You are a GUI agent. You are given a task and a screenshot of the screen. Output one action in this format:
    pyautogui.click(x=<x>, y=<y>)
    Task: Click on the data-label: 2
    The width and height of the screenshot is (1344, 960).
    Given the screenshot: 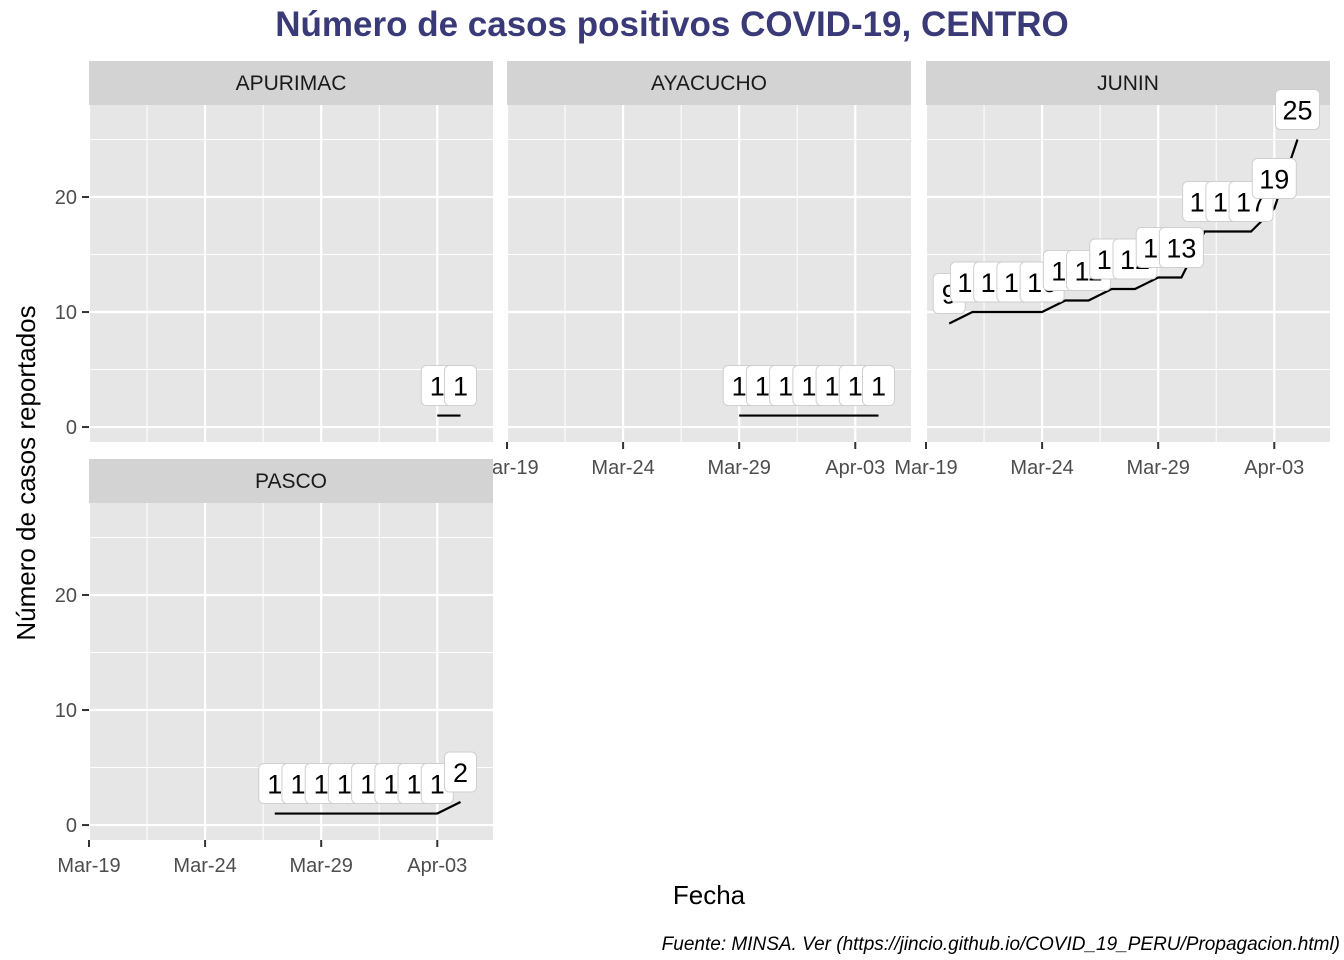 What is the action you would take?
    pyautogui.click(x=460, y=773)
    